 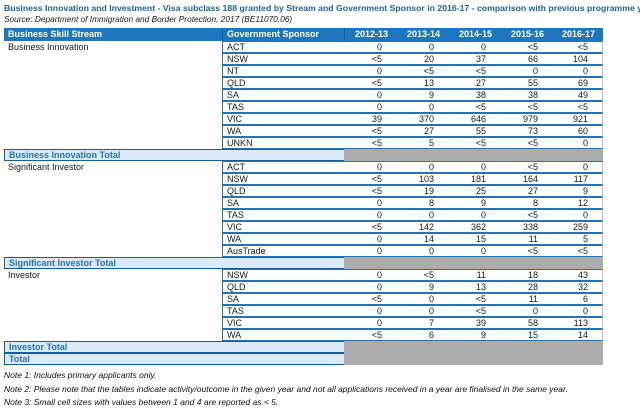 What do you see at coordinates (474, 179) in the screenshot?
I see `value-cell: 181` at bounding box center [474, 179].